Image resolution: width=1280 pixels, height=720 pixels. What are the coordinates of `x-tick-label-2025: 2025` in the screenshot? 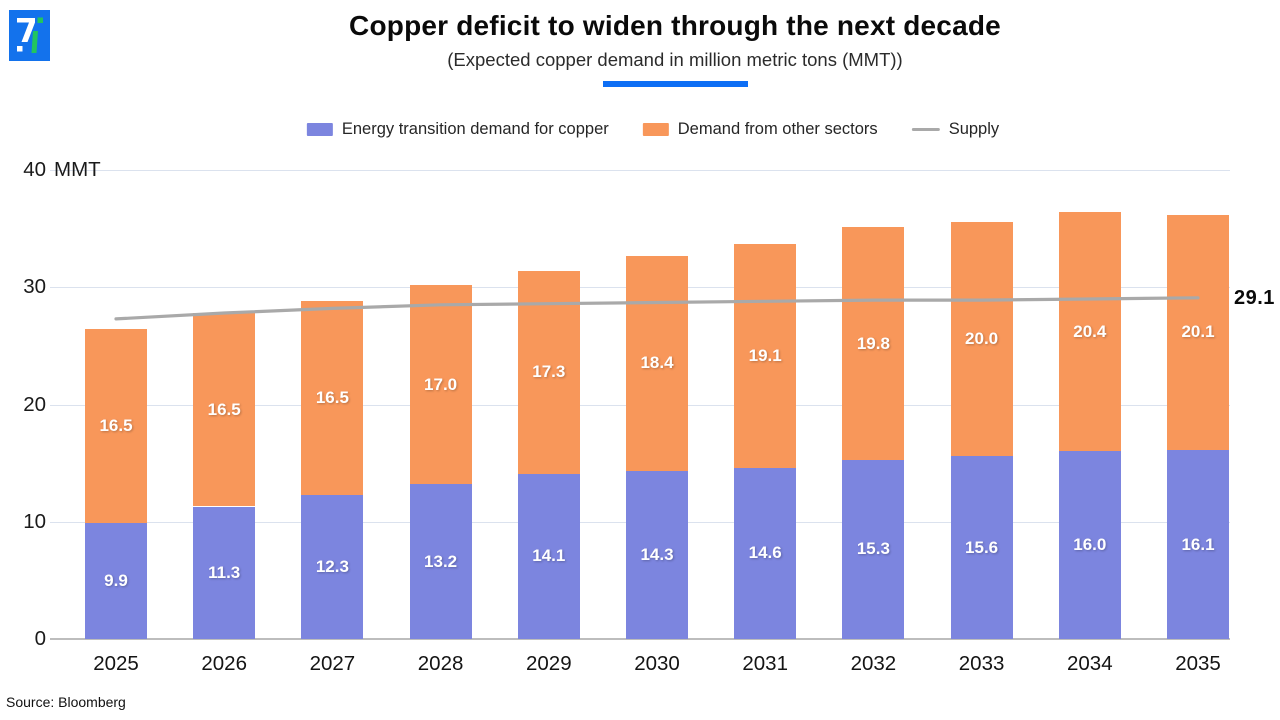 It's located at (116, 663).